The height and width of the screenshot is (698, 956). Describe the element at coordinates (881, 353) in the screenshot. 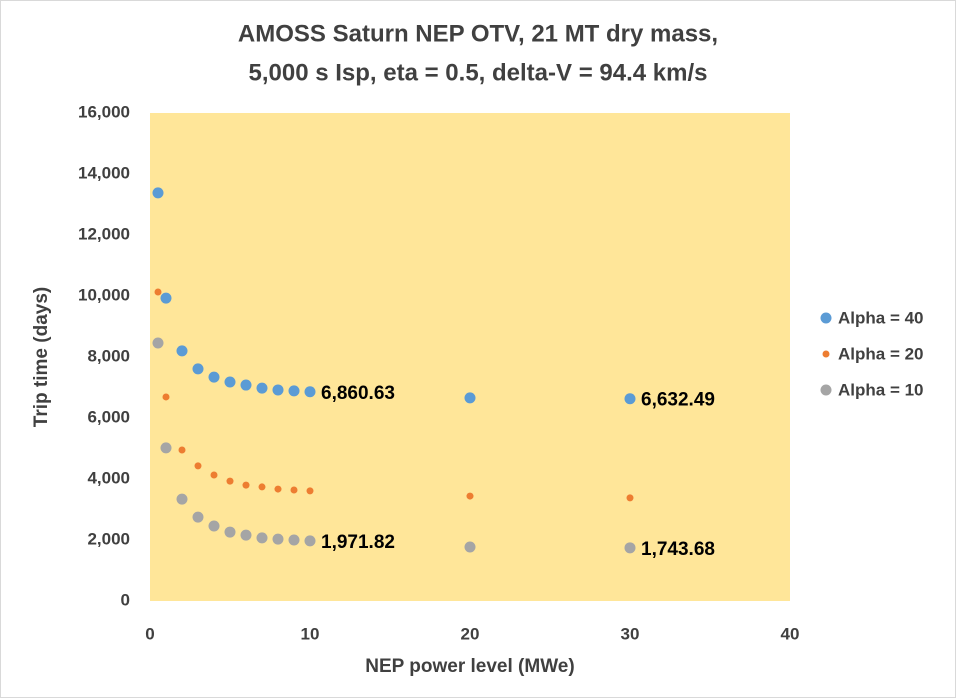

I see `legend-label: Alpha = 20` at that location.